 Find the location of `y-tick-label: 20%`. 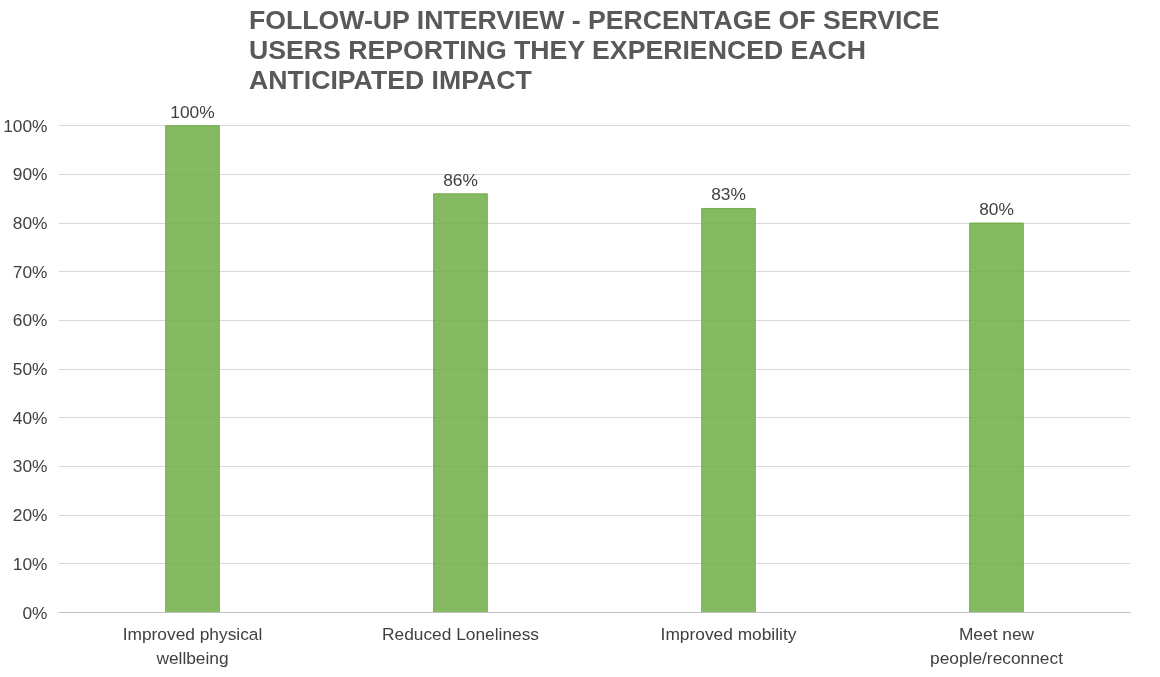

y-tick-label: 20% is located at coordinates (30, 515).